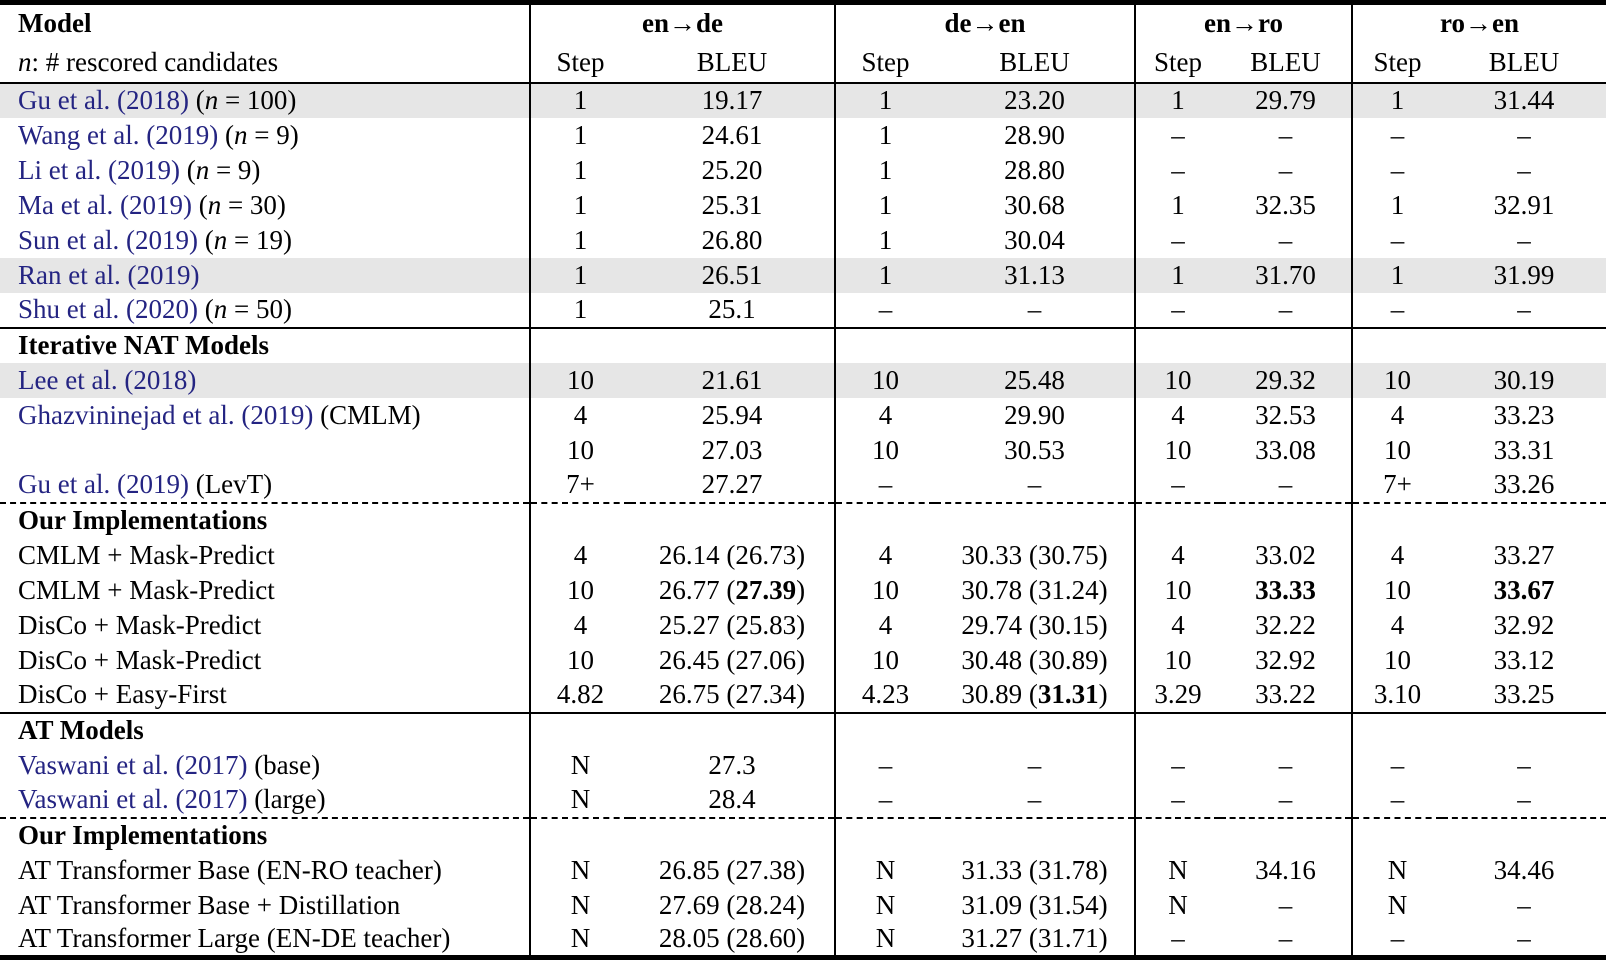 The image size is (1606, 967). I want to click on text-segment: AT Transformer Base (EN-RO teacher), so click(230, 869).